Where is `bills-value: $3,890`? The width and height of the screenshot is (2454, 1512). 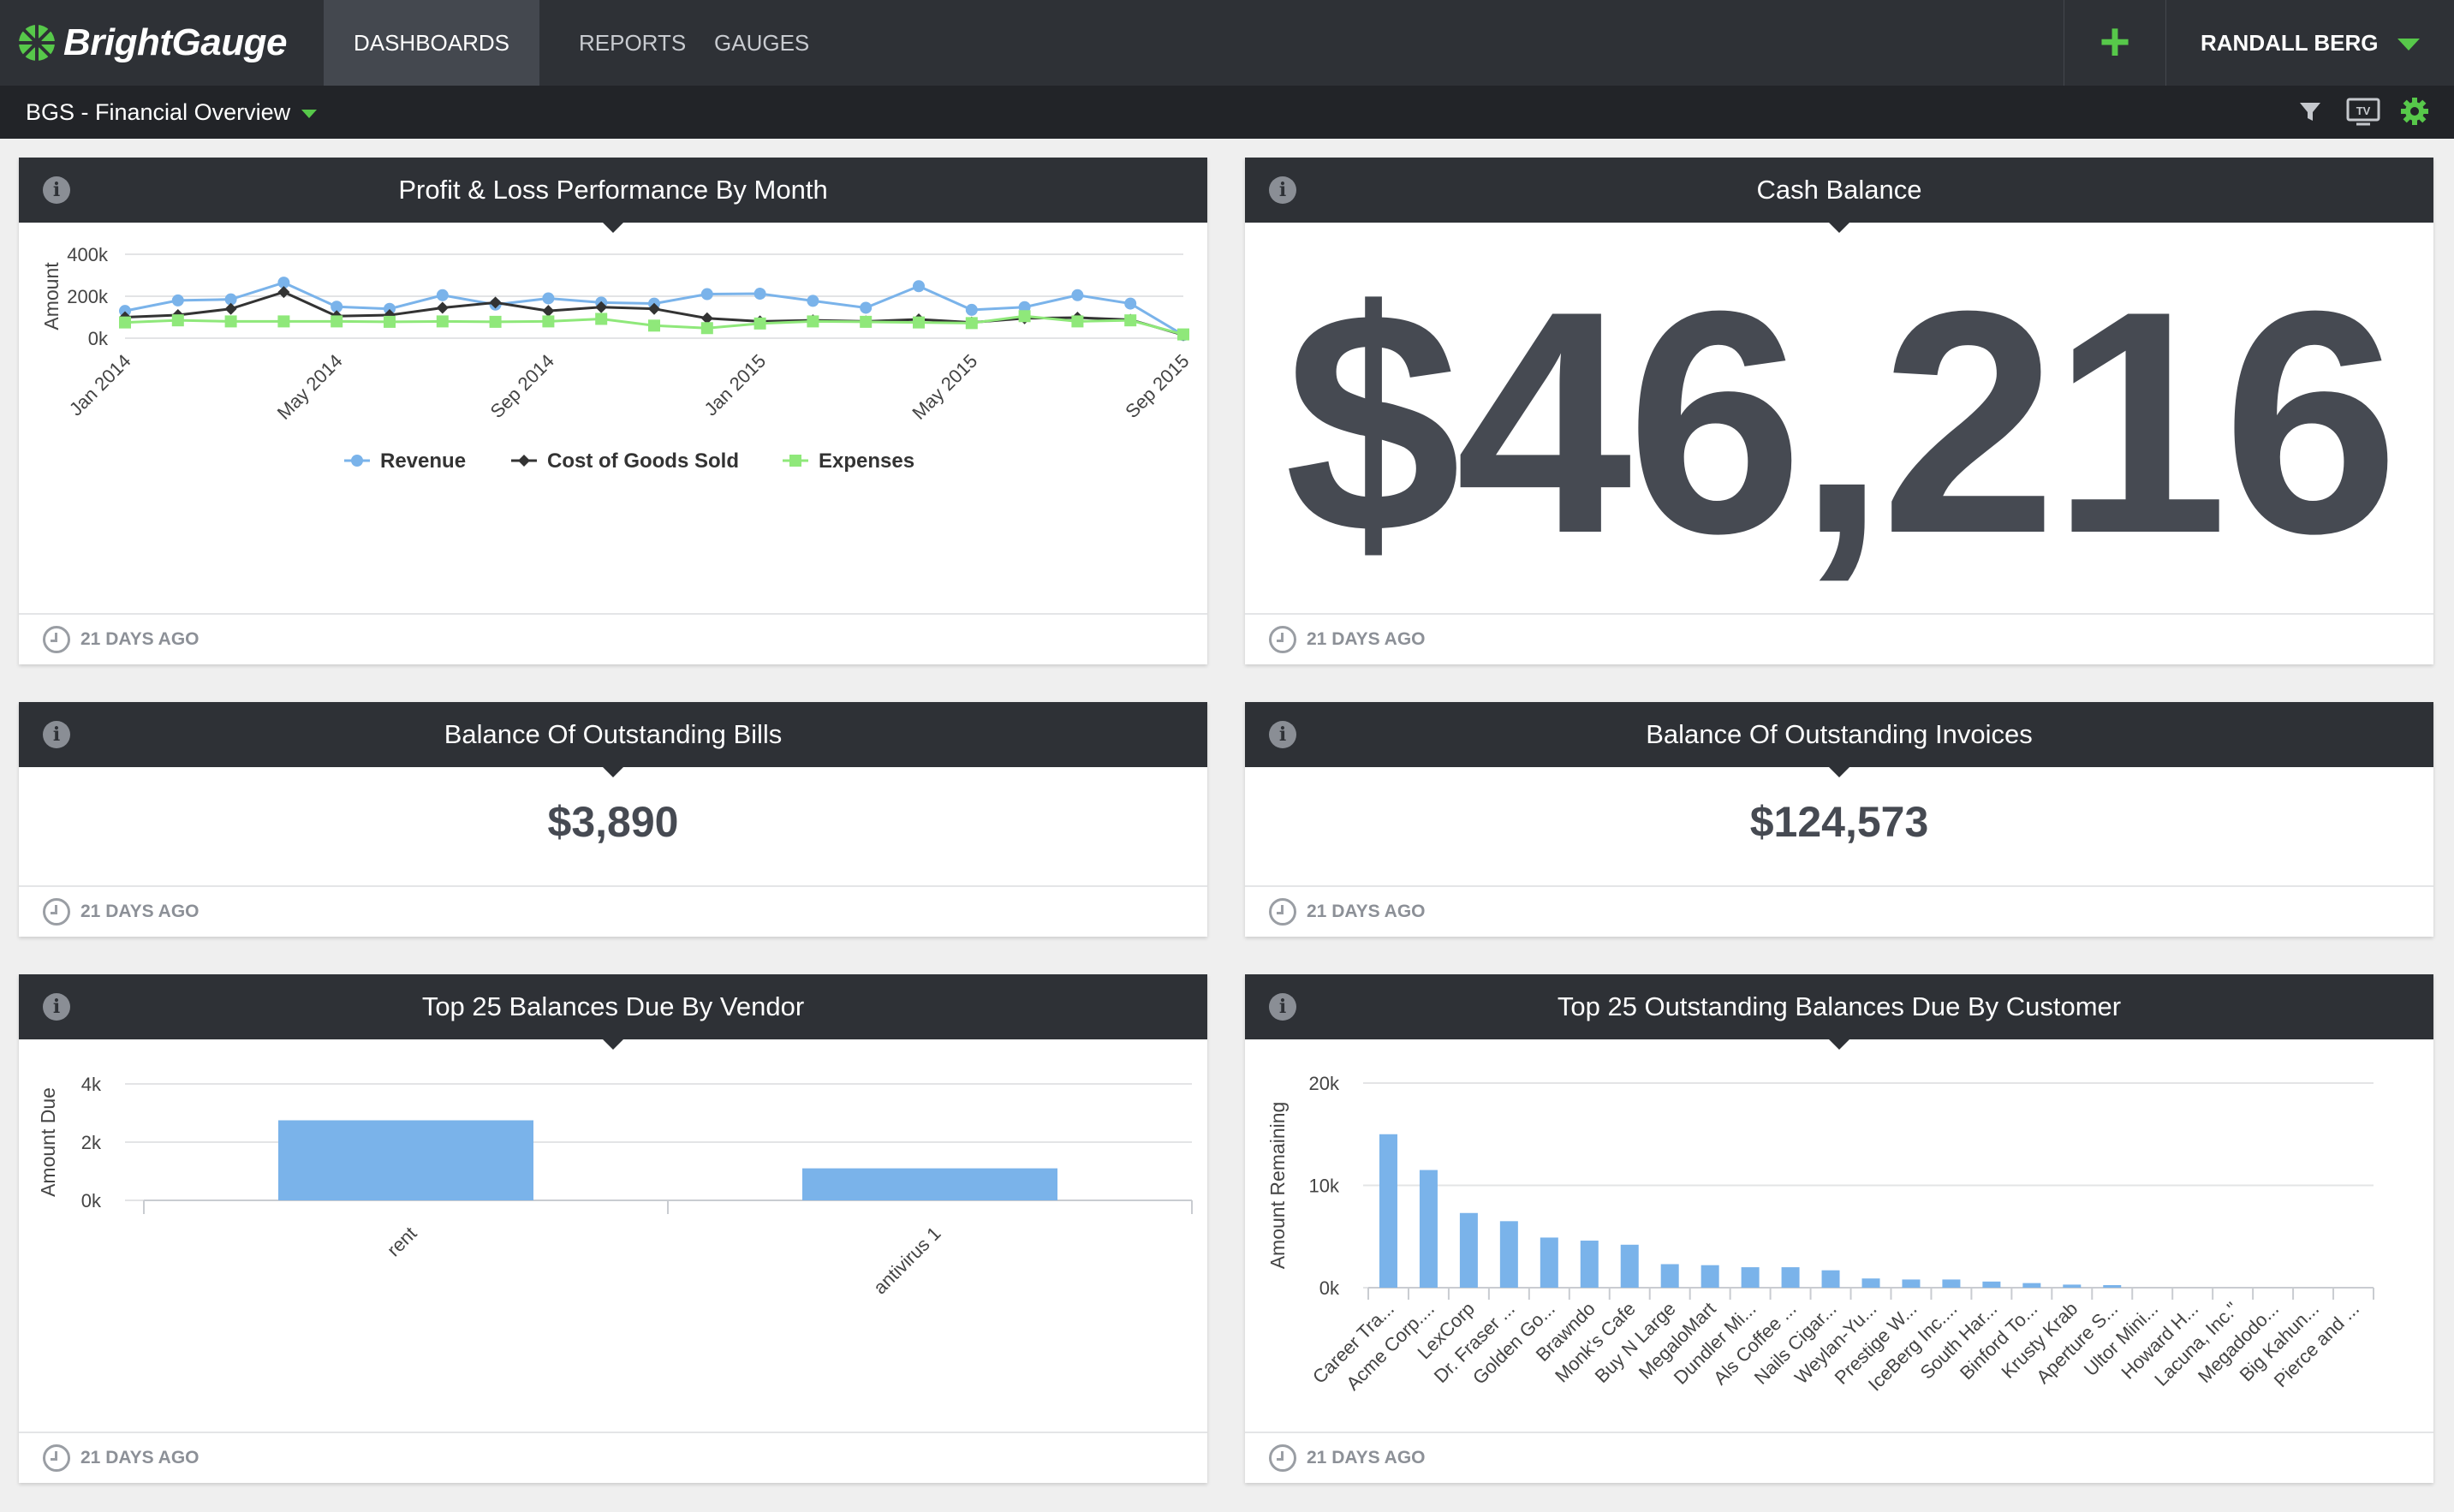 bills-value: $3,890 is located at coordinates (613, 822).